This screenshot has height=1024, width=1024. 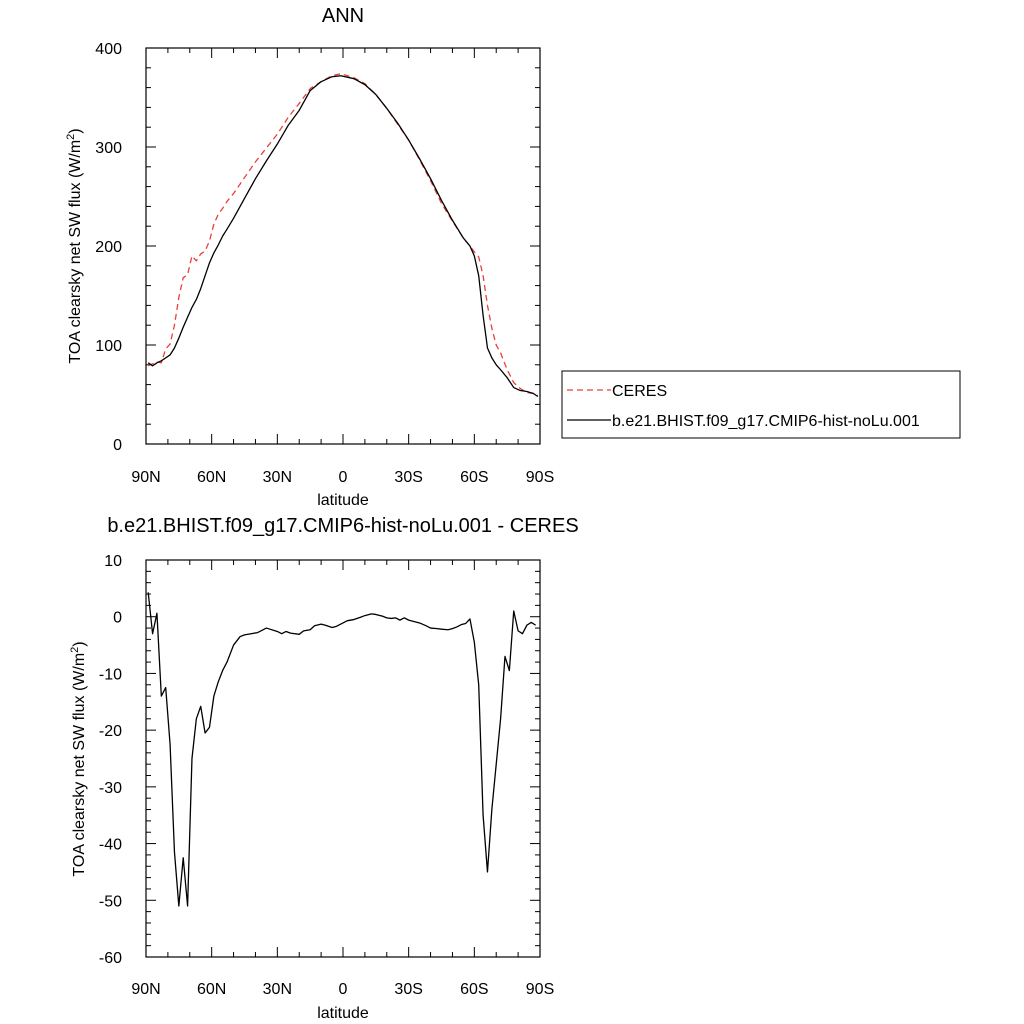 I want to click on bottom-x-tick-label: 90N, so click(x=145, y=989).